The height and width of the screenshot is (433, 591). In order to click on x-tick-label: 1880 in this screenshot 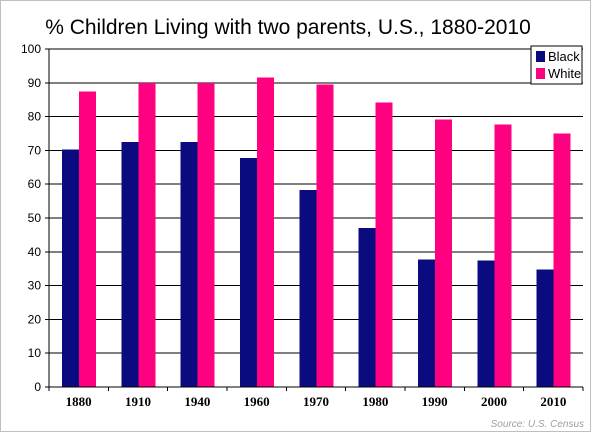, I will do `click(79, 401)`.